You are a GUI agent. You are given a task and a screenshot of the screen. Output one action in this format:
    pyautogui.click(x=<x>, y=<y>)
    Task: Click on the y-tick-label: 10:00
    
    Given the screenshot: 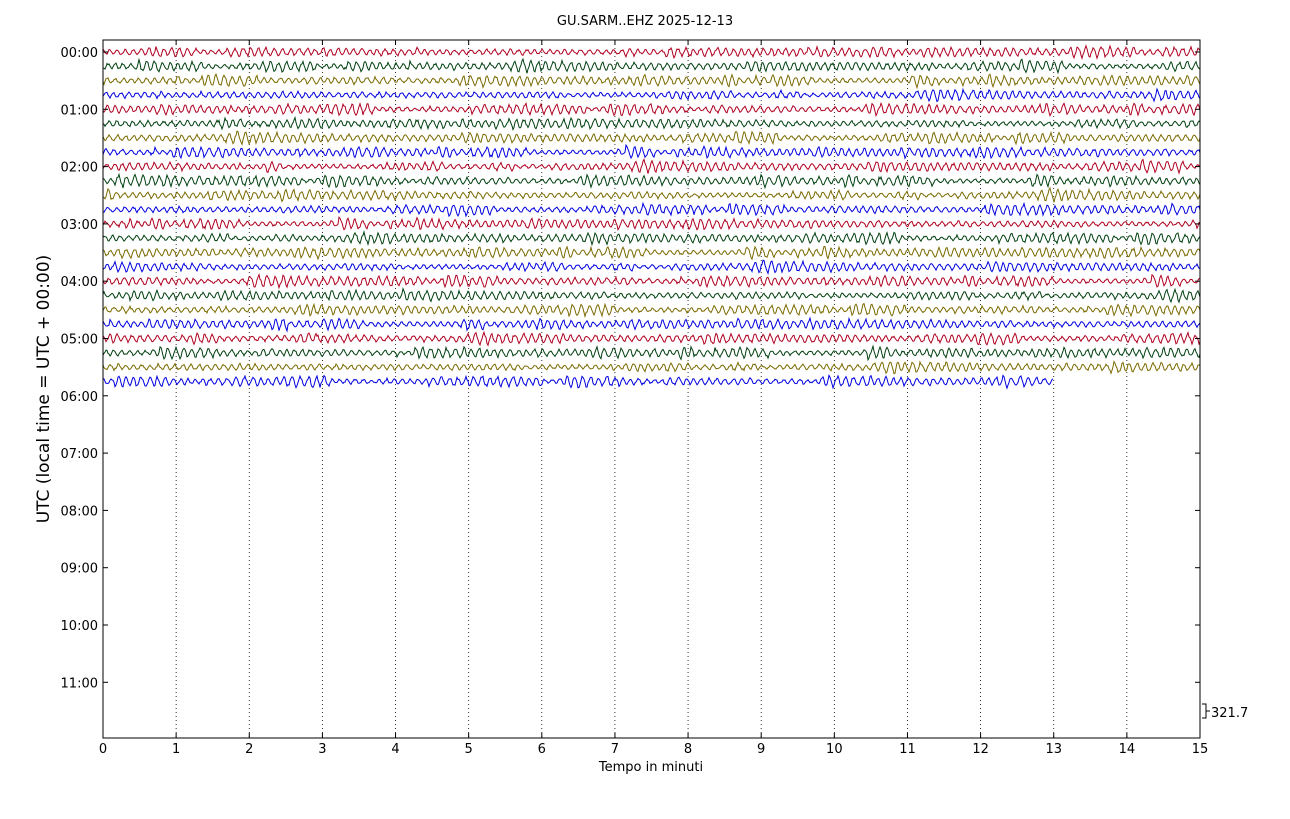 What is the action you would take?
    pyautogui.click(x=79, y=626)
    